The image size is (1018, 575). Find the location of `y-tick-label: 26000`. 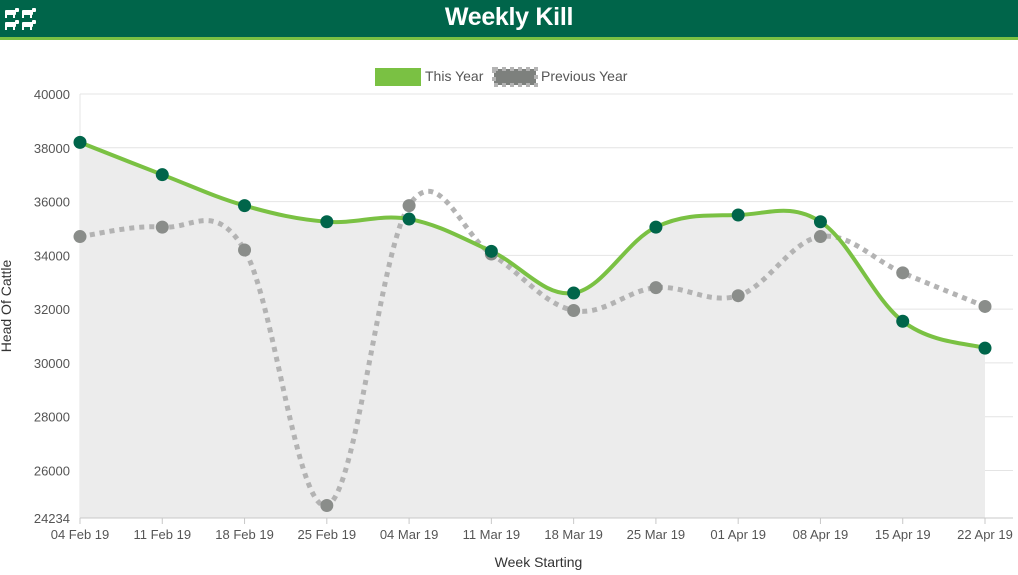

y-tick-label: 26000 is located at coordinates (52, 471).